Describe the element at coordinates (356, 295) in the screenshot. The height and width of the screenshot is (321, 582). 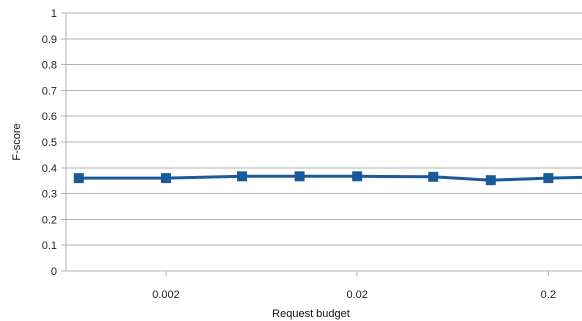
I see `x-tick-label: 0.02` at that location.